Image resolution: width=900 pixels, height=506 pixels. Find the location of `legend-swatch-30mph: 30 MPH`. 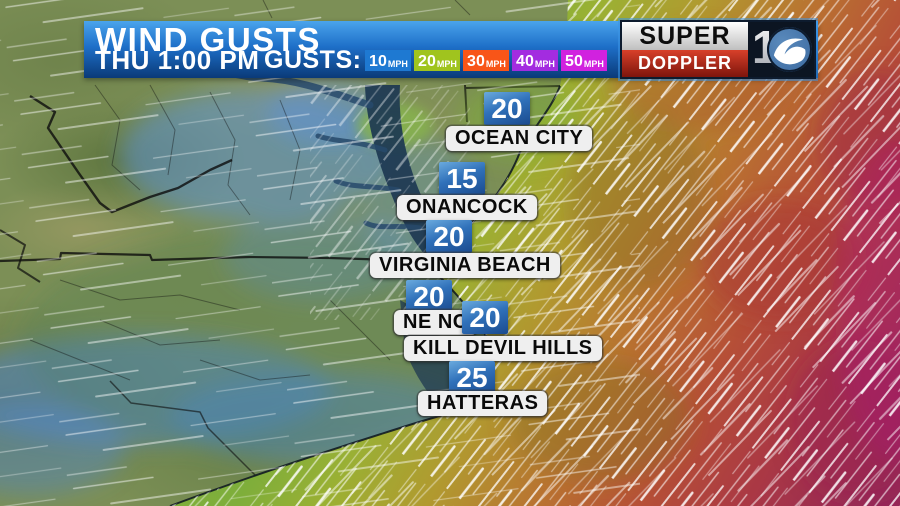

legend-swatch-30mph: 30 MPH is located at coordinates (486, 60).